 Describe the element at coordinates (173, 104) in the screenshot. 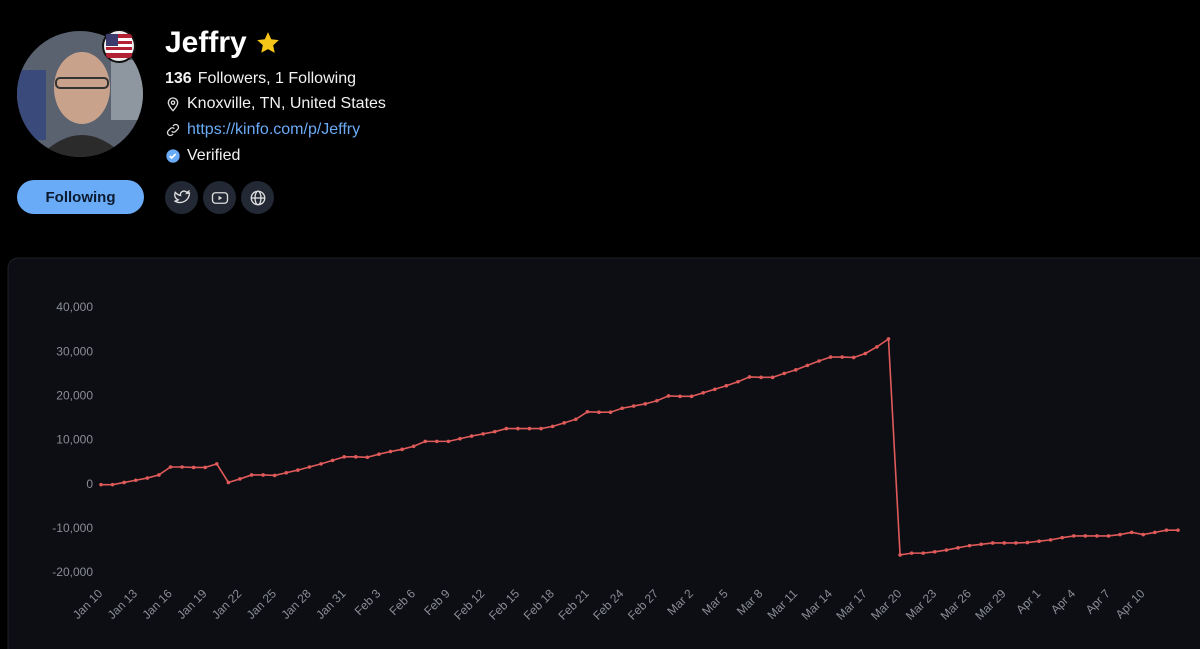

I see `pin-icon` at that location.